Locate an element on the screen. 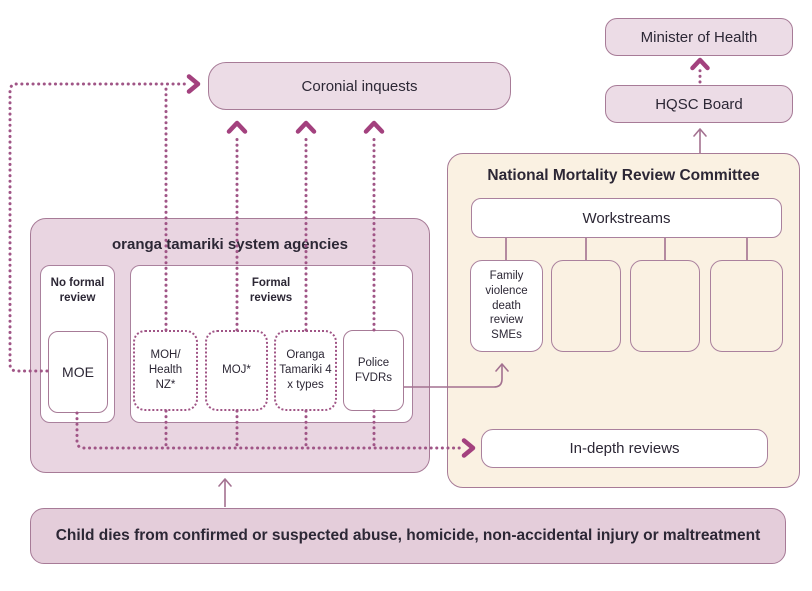  fvdr-smes-box: Family violence death review SMEs is located at coordinates (506, 306).